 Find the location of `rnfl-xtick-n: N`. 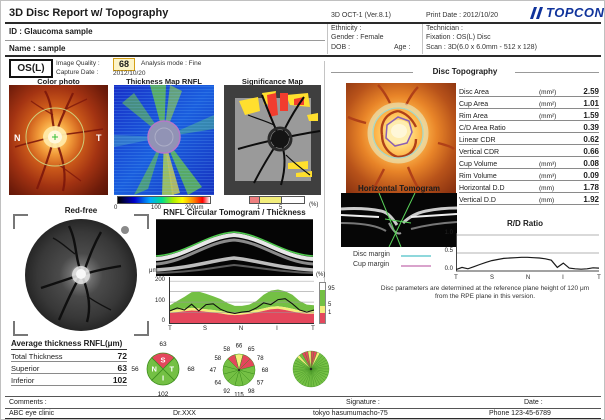

rnfl-xtick-n: N is located at coordinates (241, 329).